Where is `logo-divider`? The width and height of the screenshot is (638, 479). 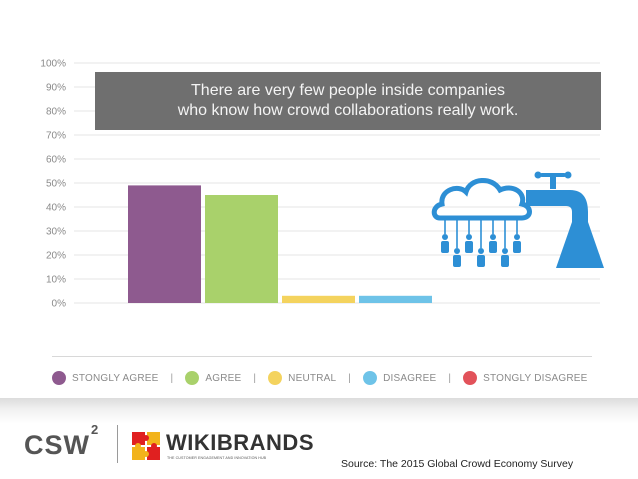 logo-divider is located at coordinates (117, 444).